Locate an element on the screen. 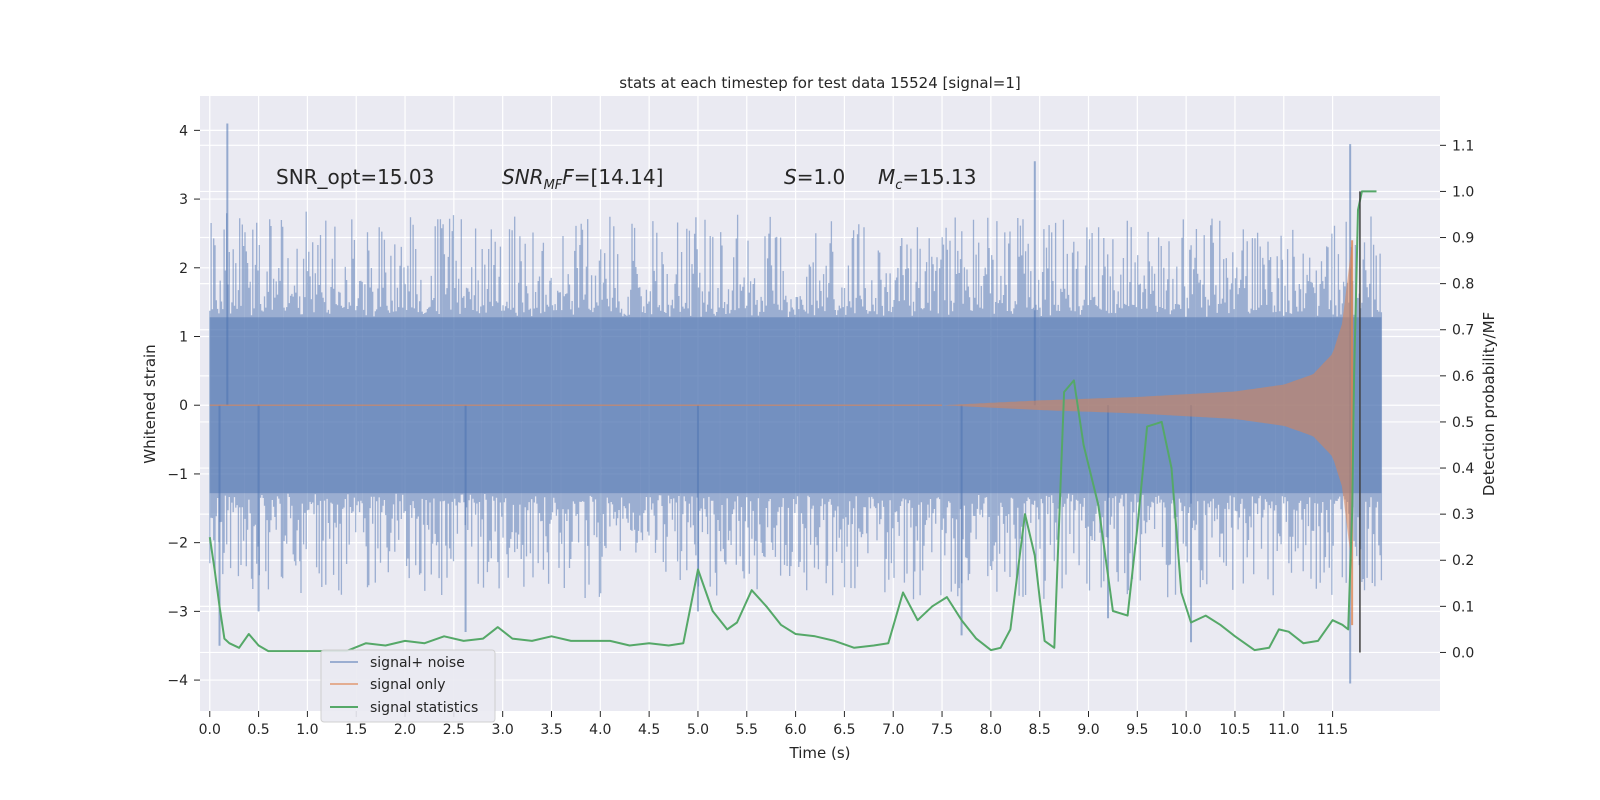 The image size is (1600, 800). x-tick-label: 11.0 is located at coordinates (1283, 730).